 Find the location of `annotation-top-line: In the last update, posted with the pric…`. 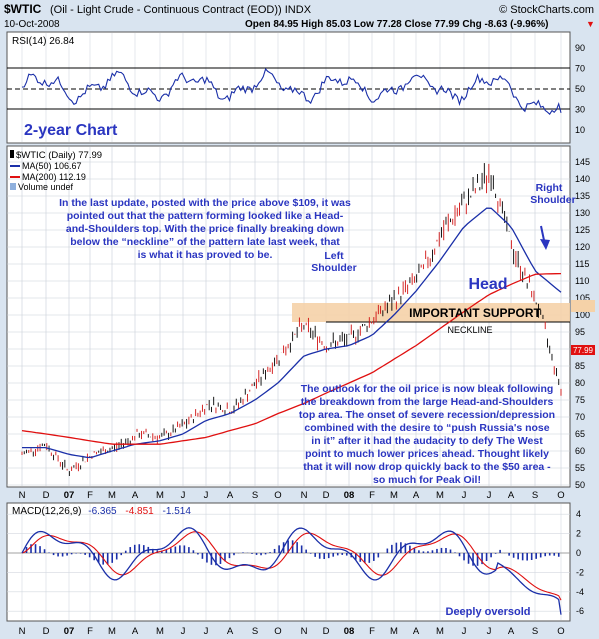

annotation-top-line: In the last update, posted with the pric… is located at coordinates (205, 203).